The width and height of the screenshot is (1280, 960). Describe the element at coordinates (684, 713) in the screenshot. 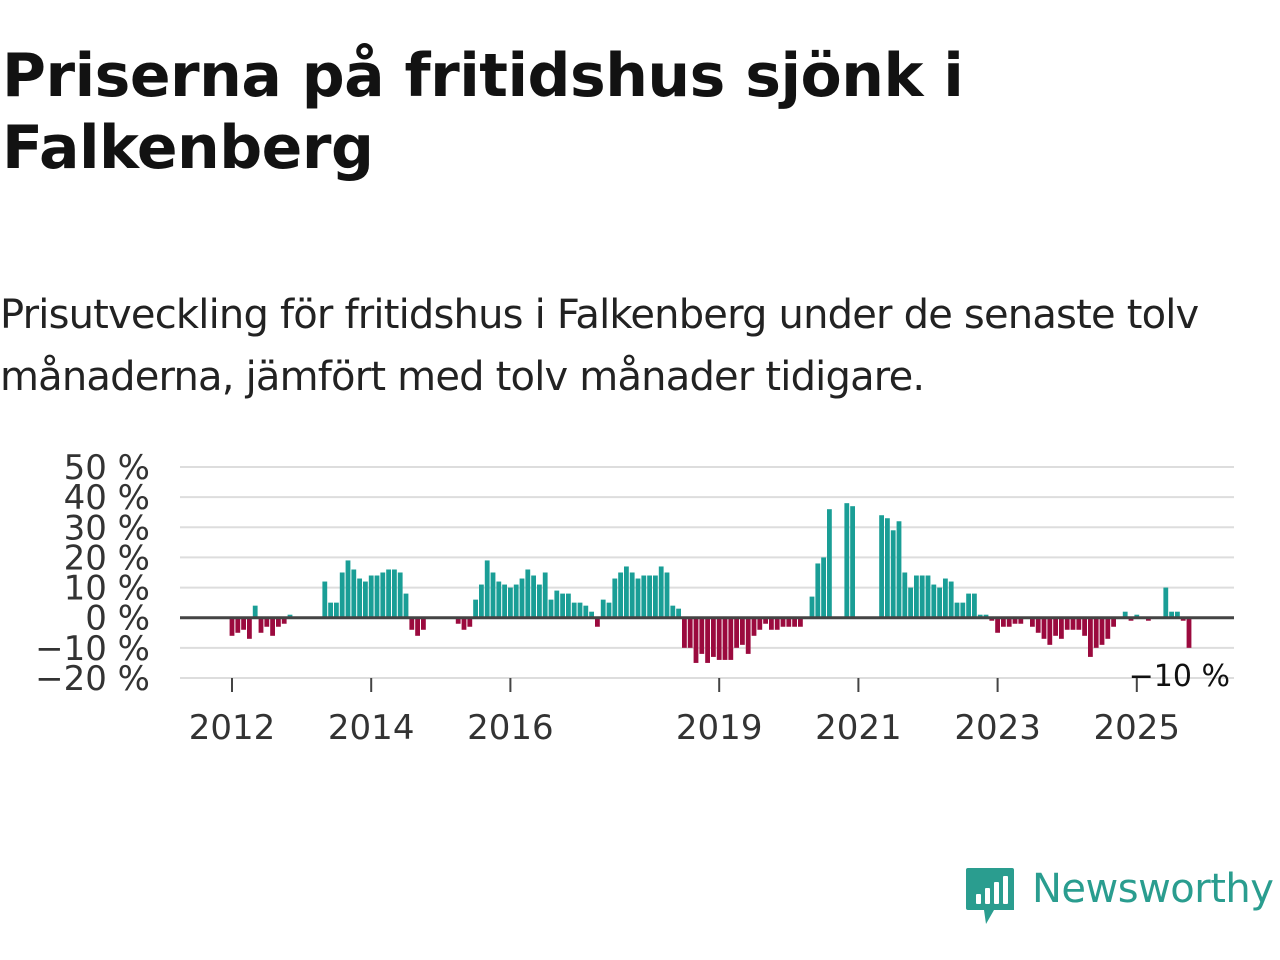

I see `x-axis: 2012 2014 2016 2019 2021 2023 2025` at that location.